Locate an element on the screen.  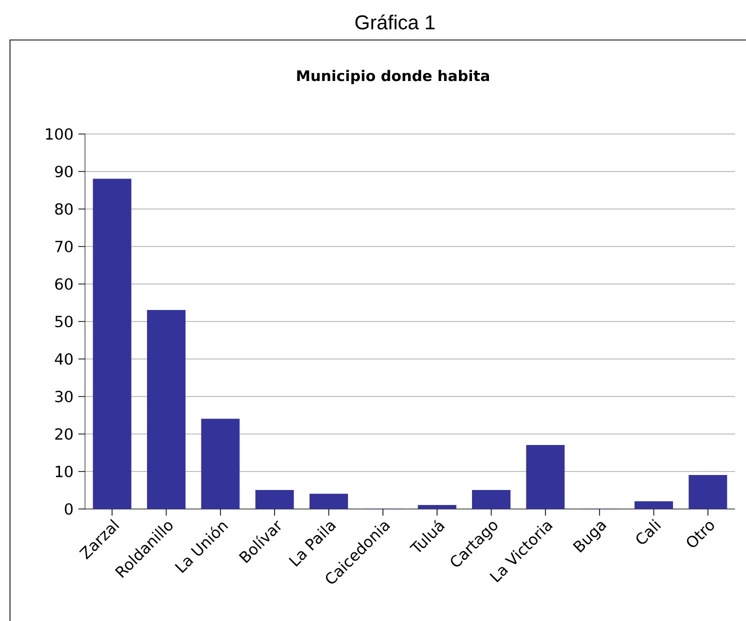
y-tick-label: 60 is located at coordinates (64, 284).